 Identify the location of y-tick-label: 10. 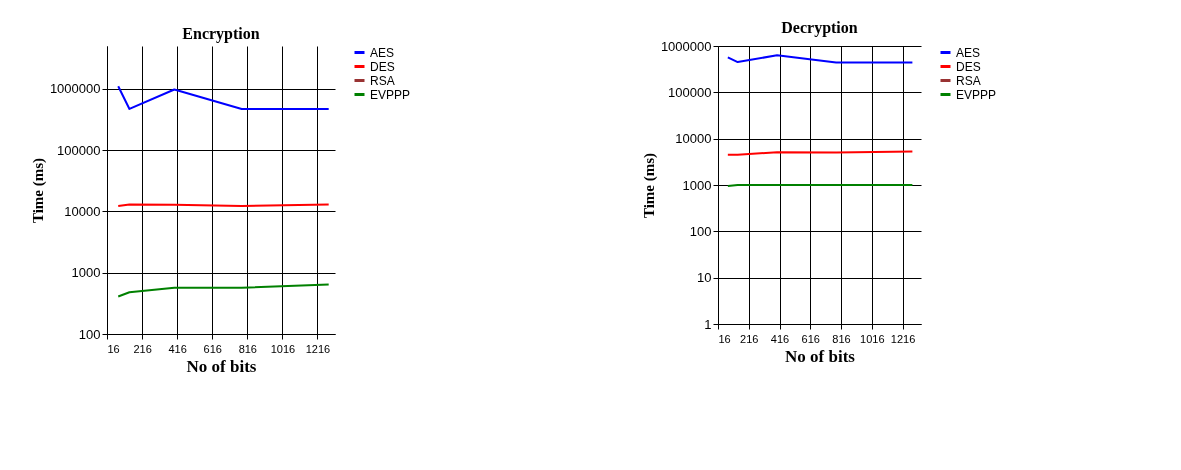
(704, 278).